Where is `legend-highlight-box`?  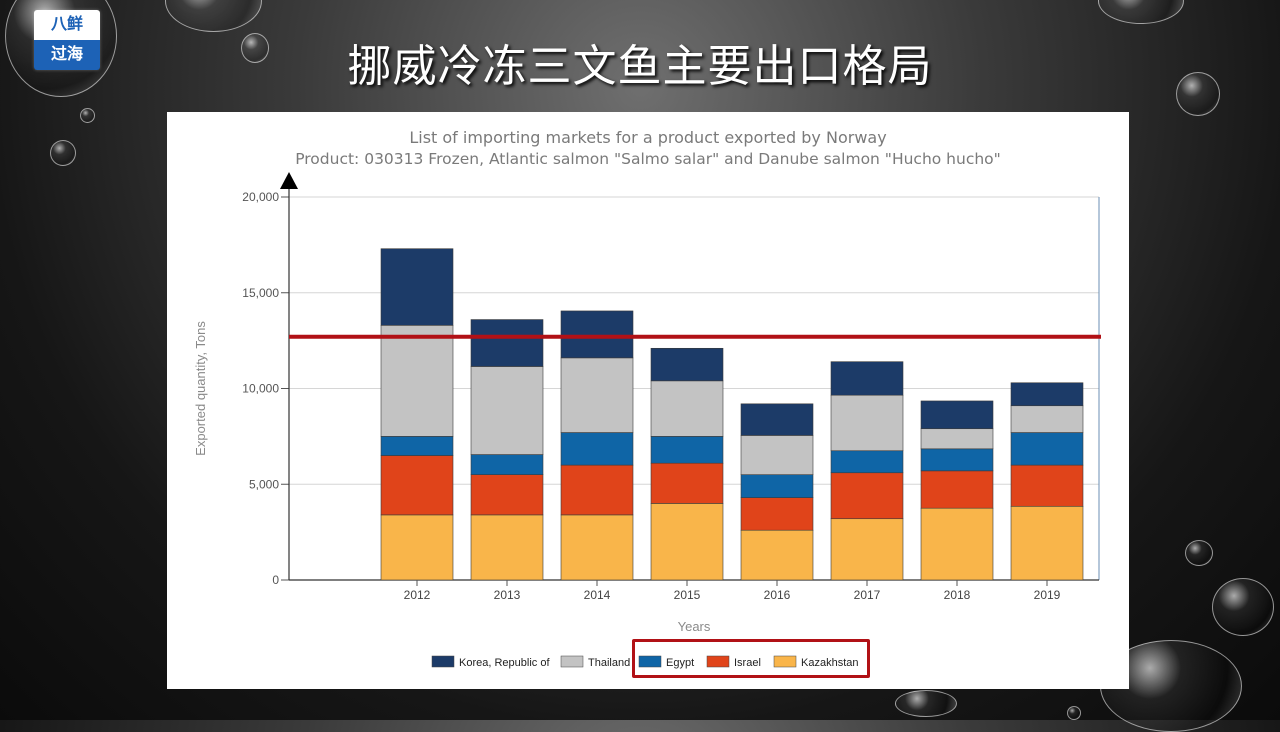
legend-highlight-box is located at coordinates (751, 658).